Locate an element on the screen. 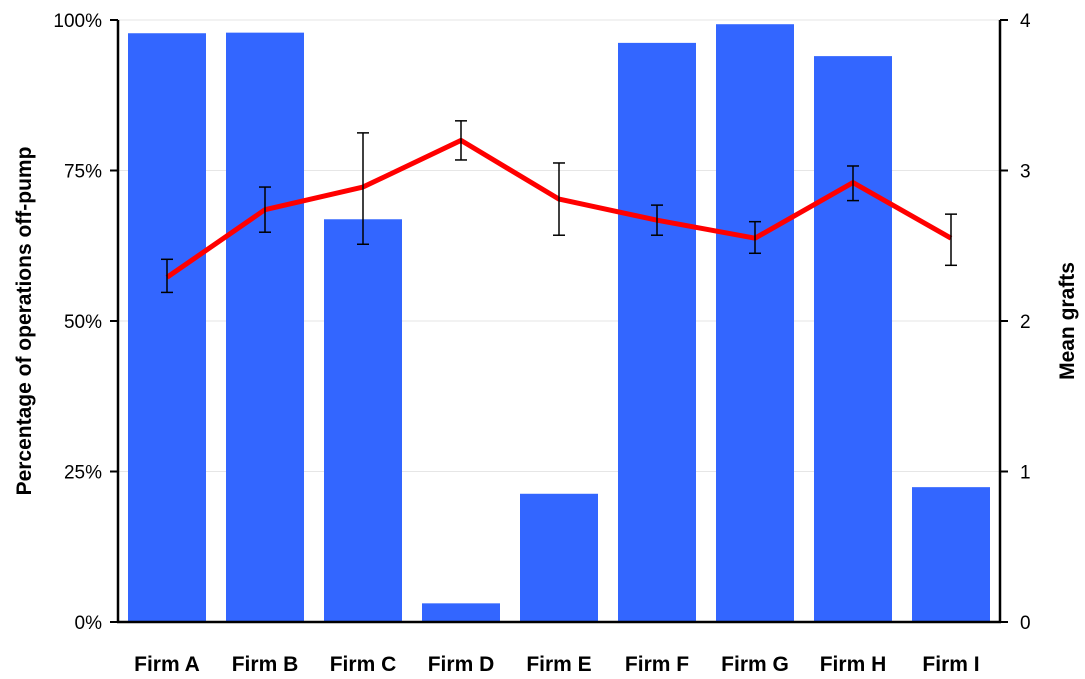  category-label: Firm A is located at coordinates (167, 664).